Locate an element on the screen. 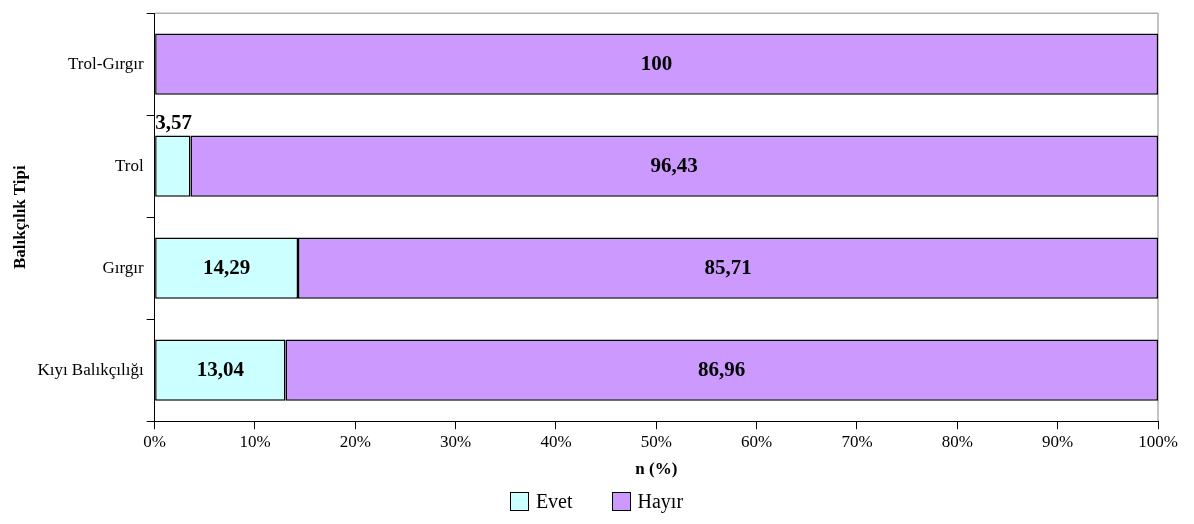 This screenshot has width=1194, height=524. y-tick-label: Trol-Gırgır is located at coordinates (106, 63).